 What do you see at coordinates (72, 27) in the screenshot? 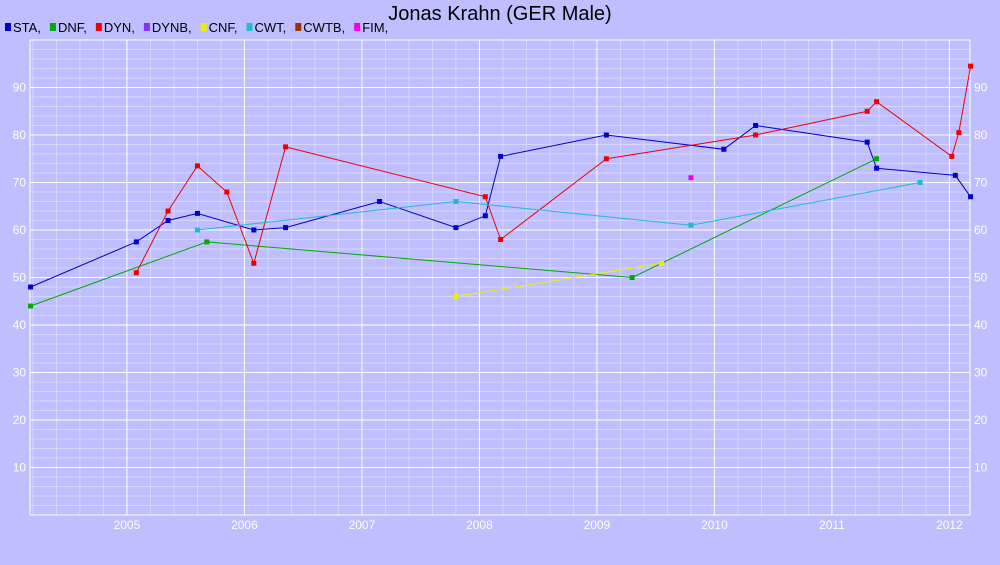
I see `legend-label-dnf: DNF,` at bounding box center [72, 27].